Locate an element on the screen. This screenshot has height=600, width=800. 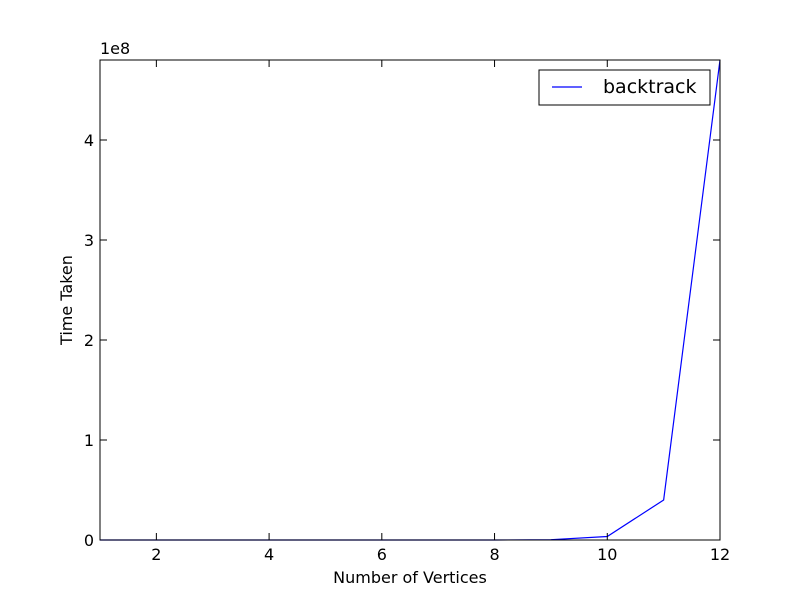
x-tick-label: 4 is located at coordinates (269, 554).